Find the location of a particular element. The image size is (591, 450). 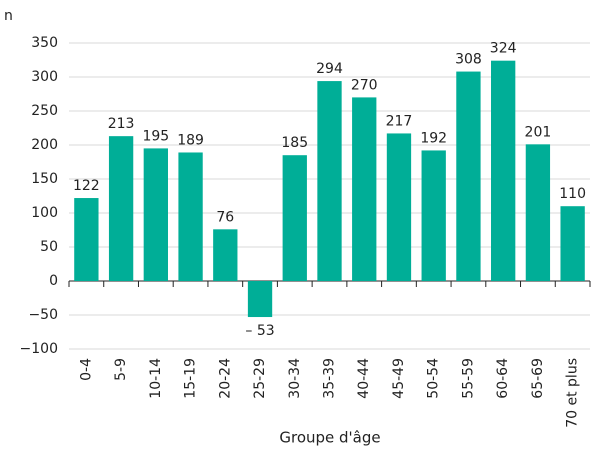

x-tick-label: 50-54 is located at coordinates (434, 378).